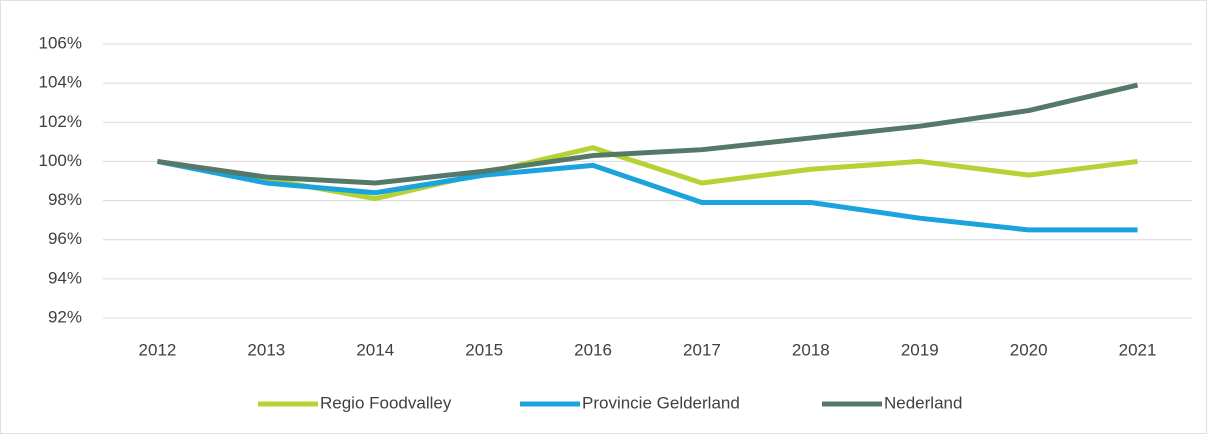 This screenshot has height=434, width=1207. What do you see at coordinates (266, 349) in the screenshot?
I see `x-tick-label: 2013` at bounding box center [266, 349].